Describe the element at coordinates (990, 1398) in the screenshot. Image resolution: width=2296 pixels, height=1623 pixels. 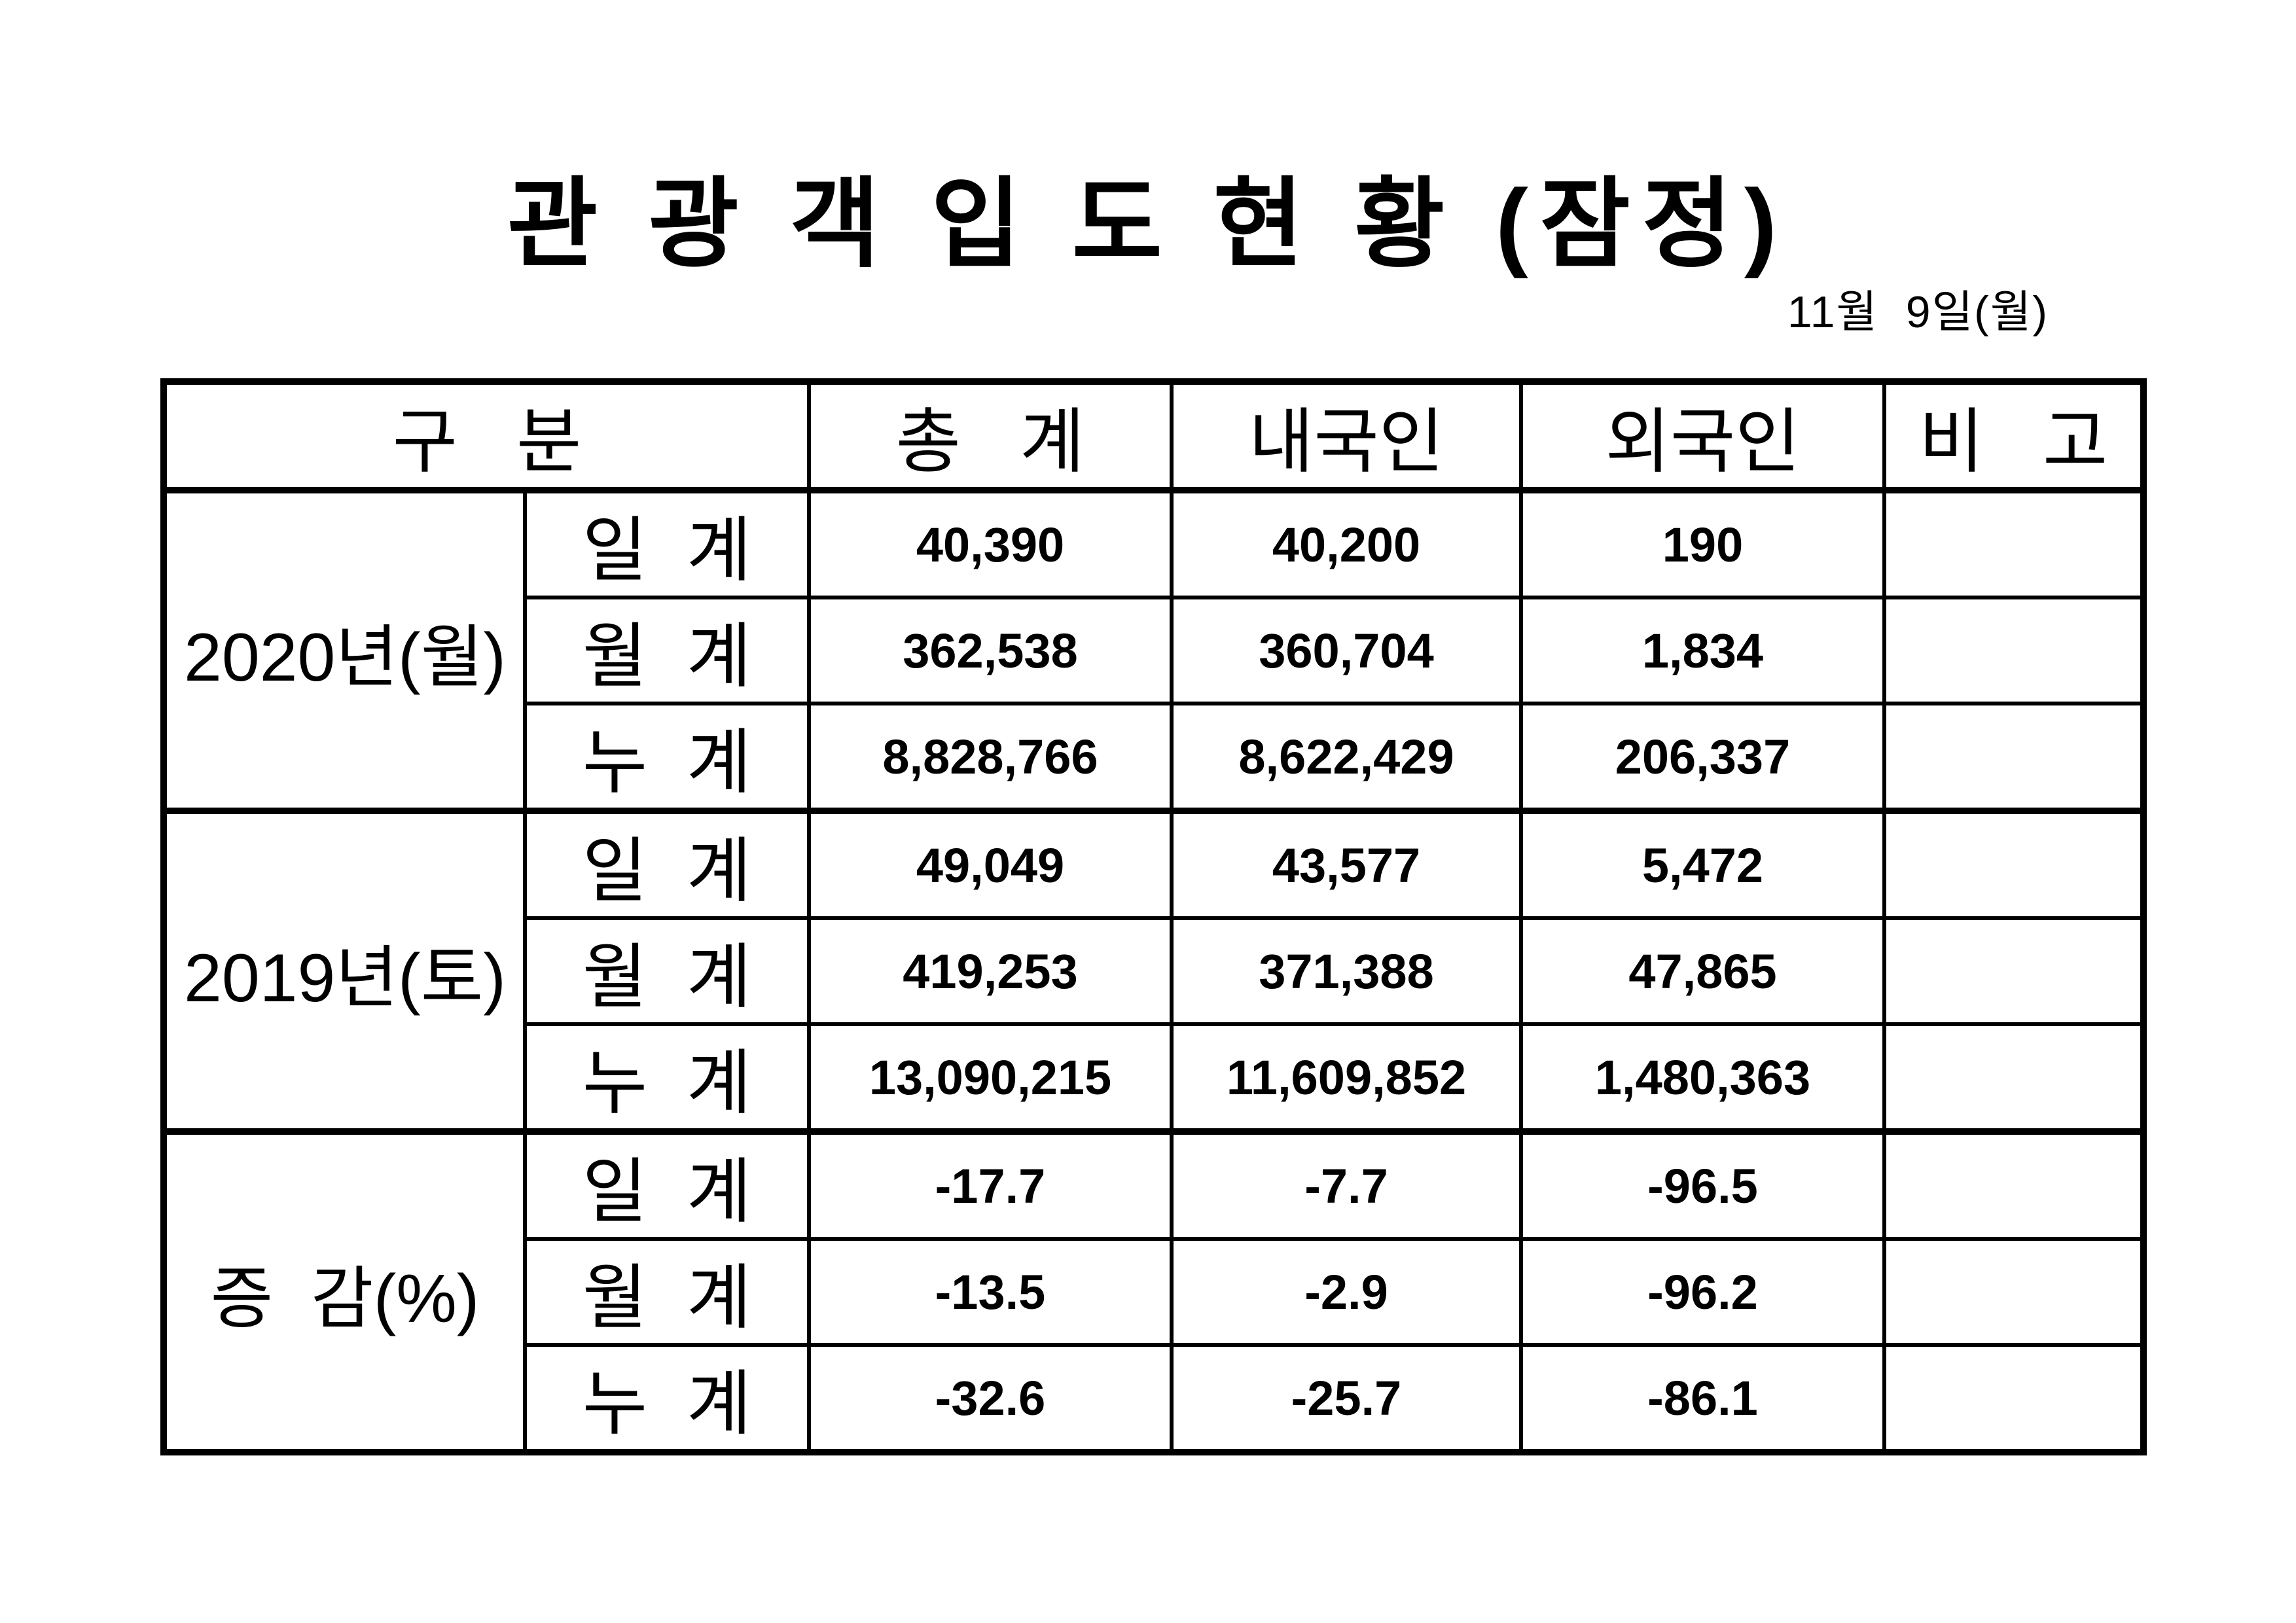
I see `value-total: -32.6` at that location.